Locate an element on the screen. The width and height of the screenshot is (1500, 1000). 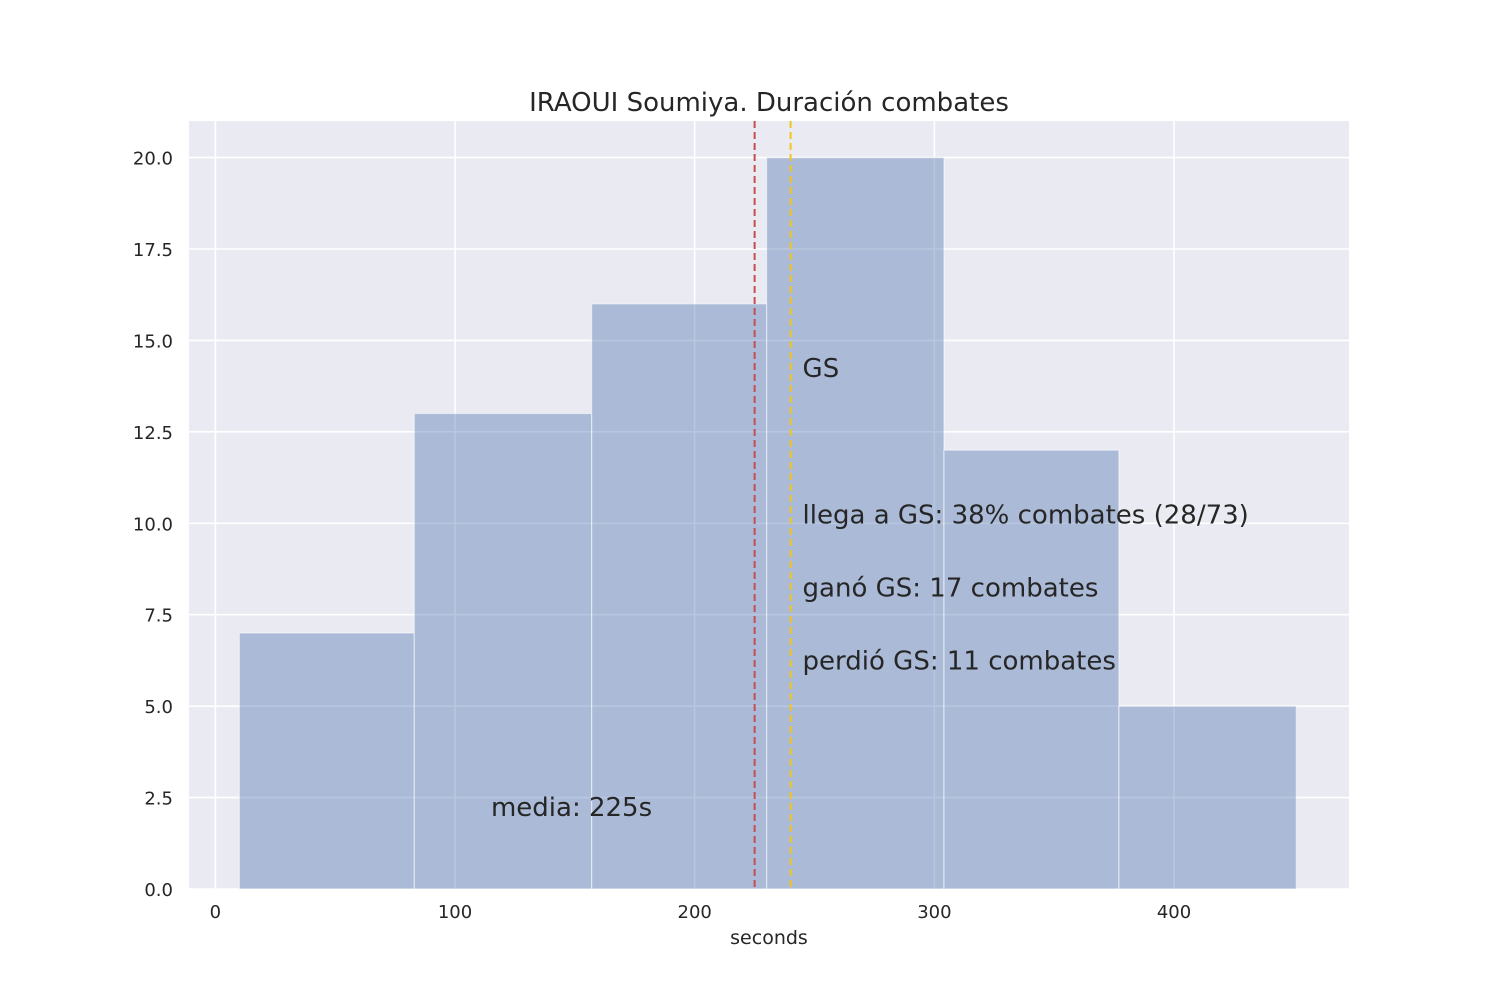
annotation-text: perdió GS: 11 combates is located at coordinates (959, 662).